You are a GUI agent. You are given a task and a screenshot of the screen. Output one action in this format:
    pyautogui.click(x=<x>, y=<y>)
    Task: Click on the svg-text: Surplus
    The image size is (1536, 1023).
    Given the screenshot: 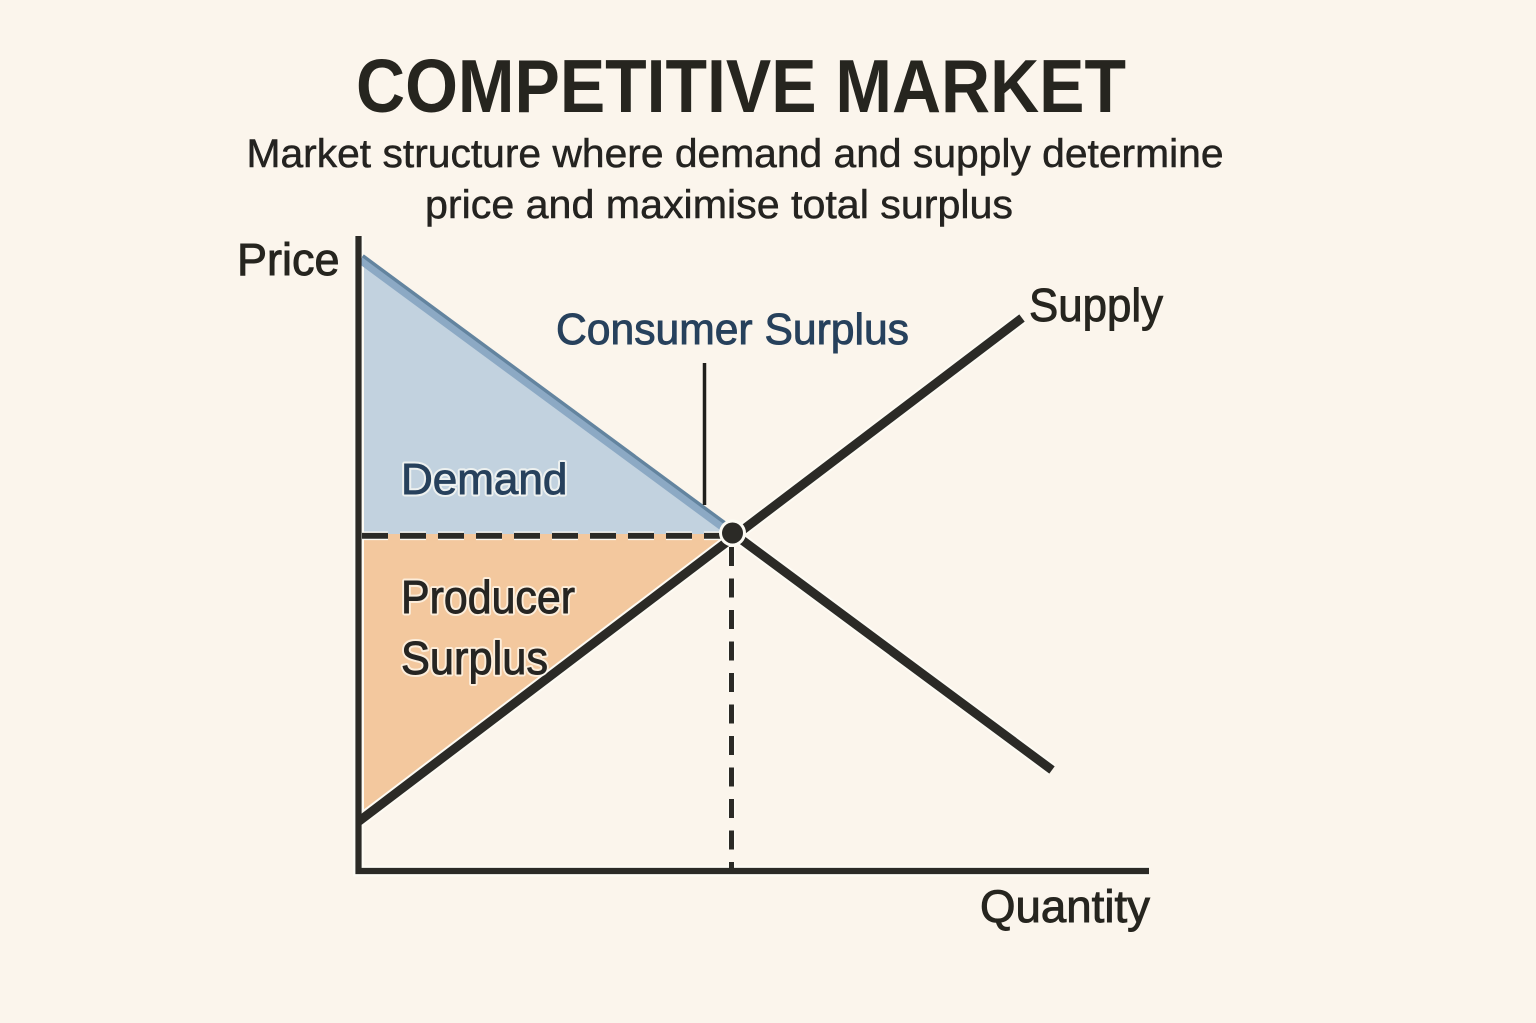 What is the action you would take?
    pyautogui.click(x=474, y=658)
    